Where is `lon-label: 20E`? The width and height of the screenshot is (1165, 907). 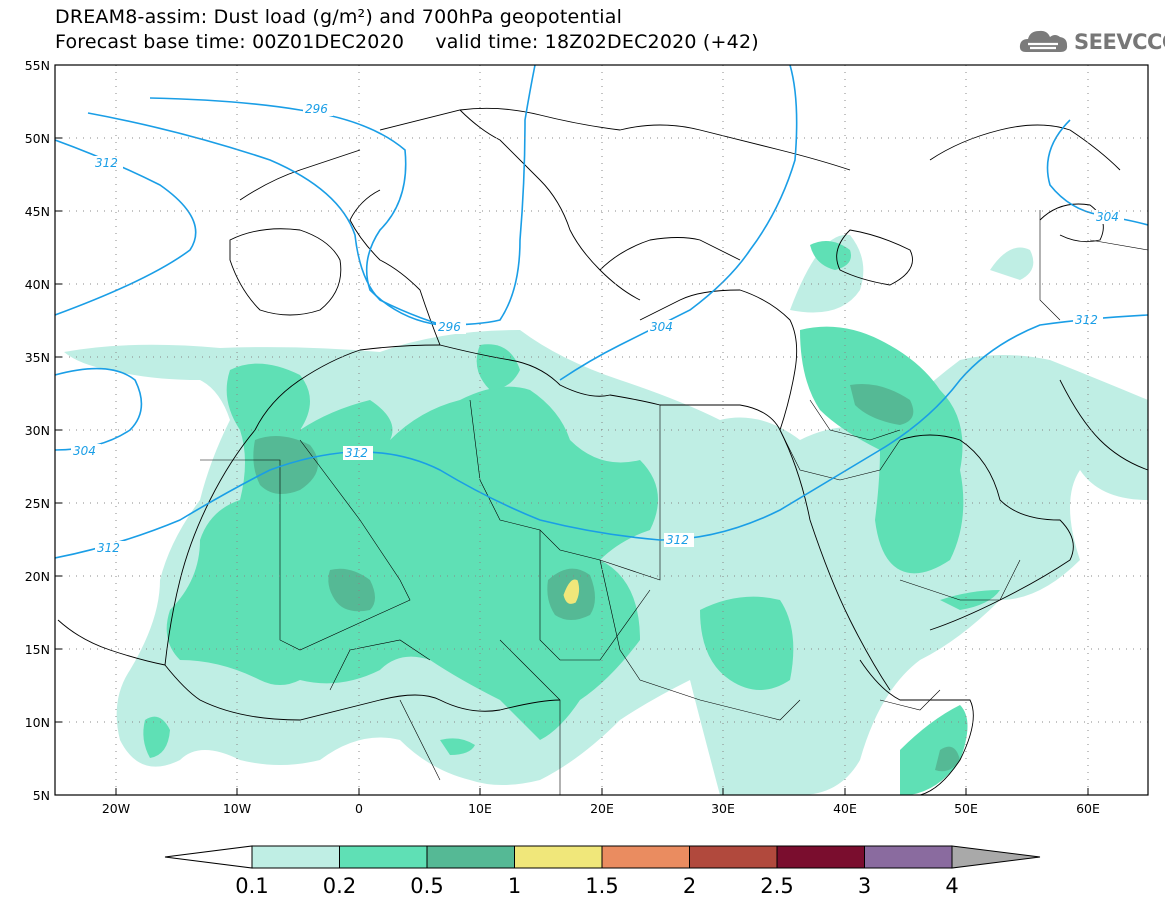
lon-label: 20E is located at coordinates (602, 808).